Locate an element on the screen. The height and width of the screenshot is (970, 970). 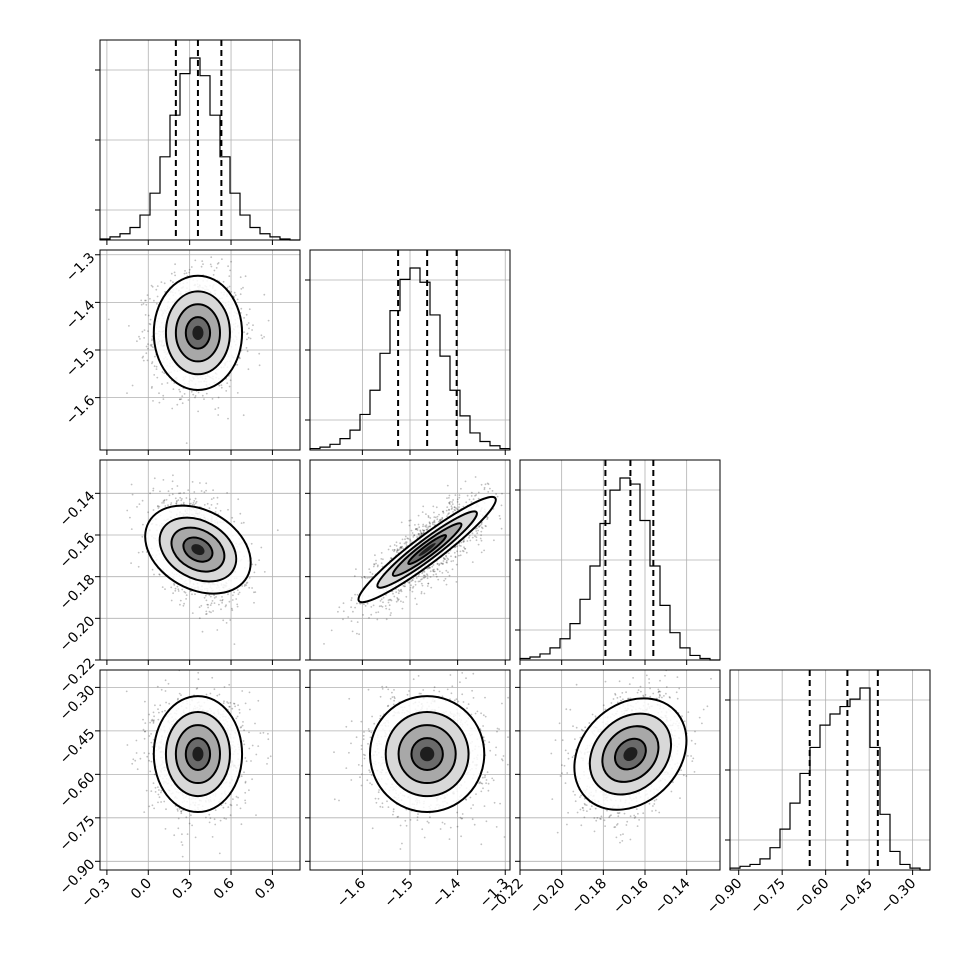
x-tick-label-2-4: −0.14 is located at coordinates (673, 896).